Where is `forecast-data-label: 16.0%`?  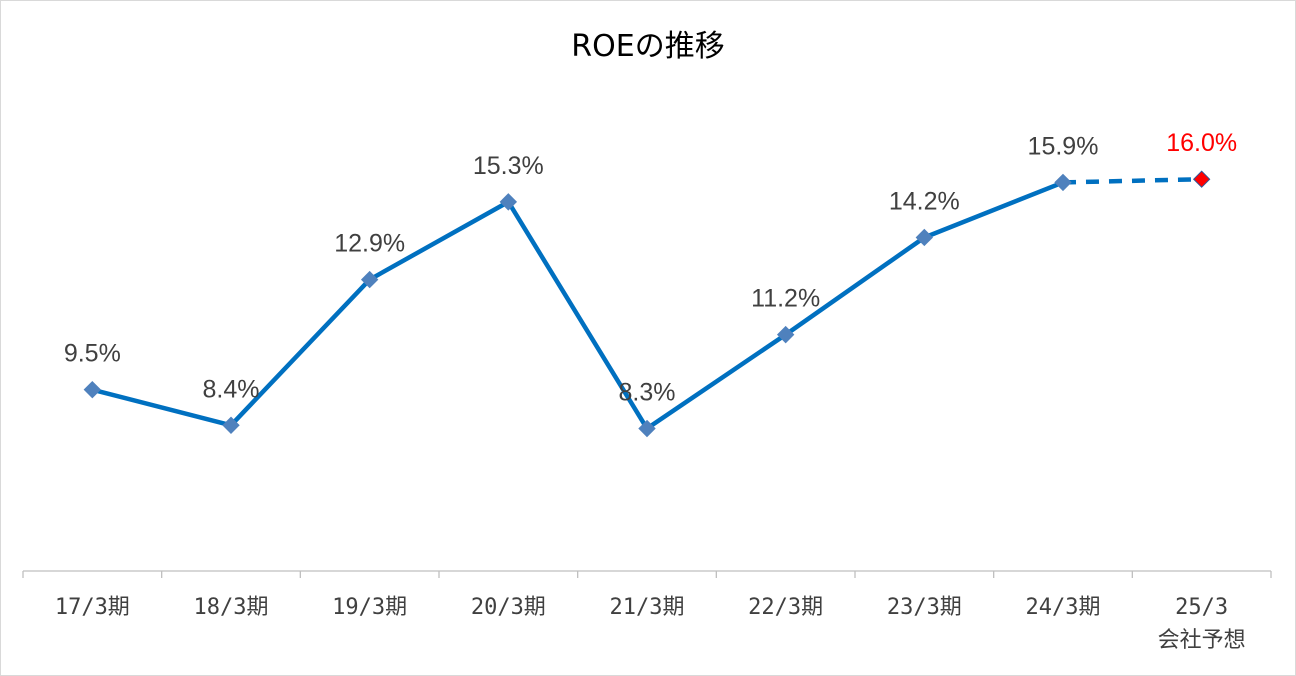
forecast-data-label: 16.0% is located at coordinates (1201, 143).